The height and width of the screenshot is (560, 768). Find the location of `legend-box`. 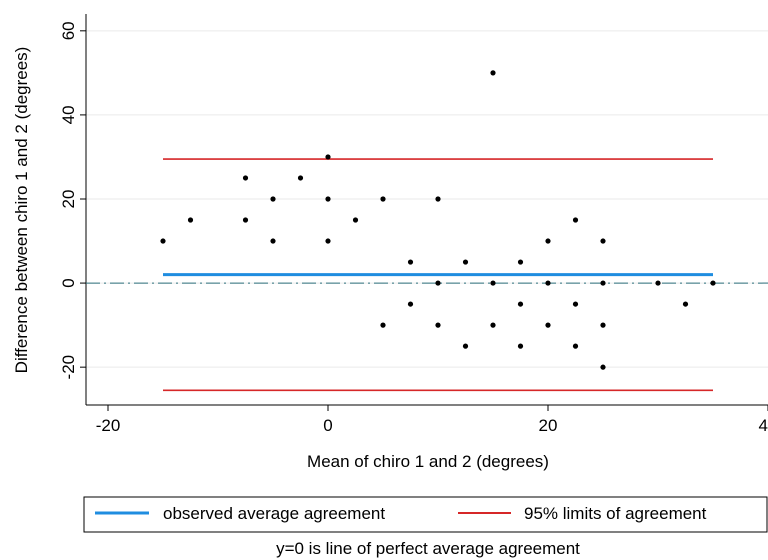

legend-box is located at coordinates (425, 514).